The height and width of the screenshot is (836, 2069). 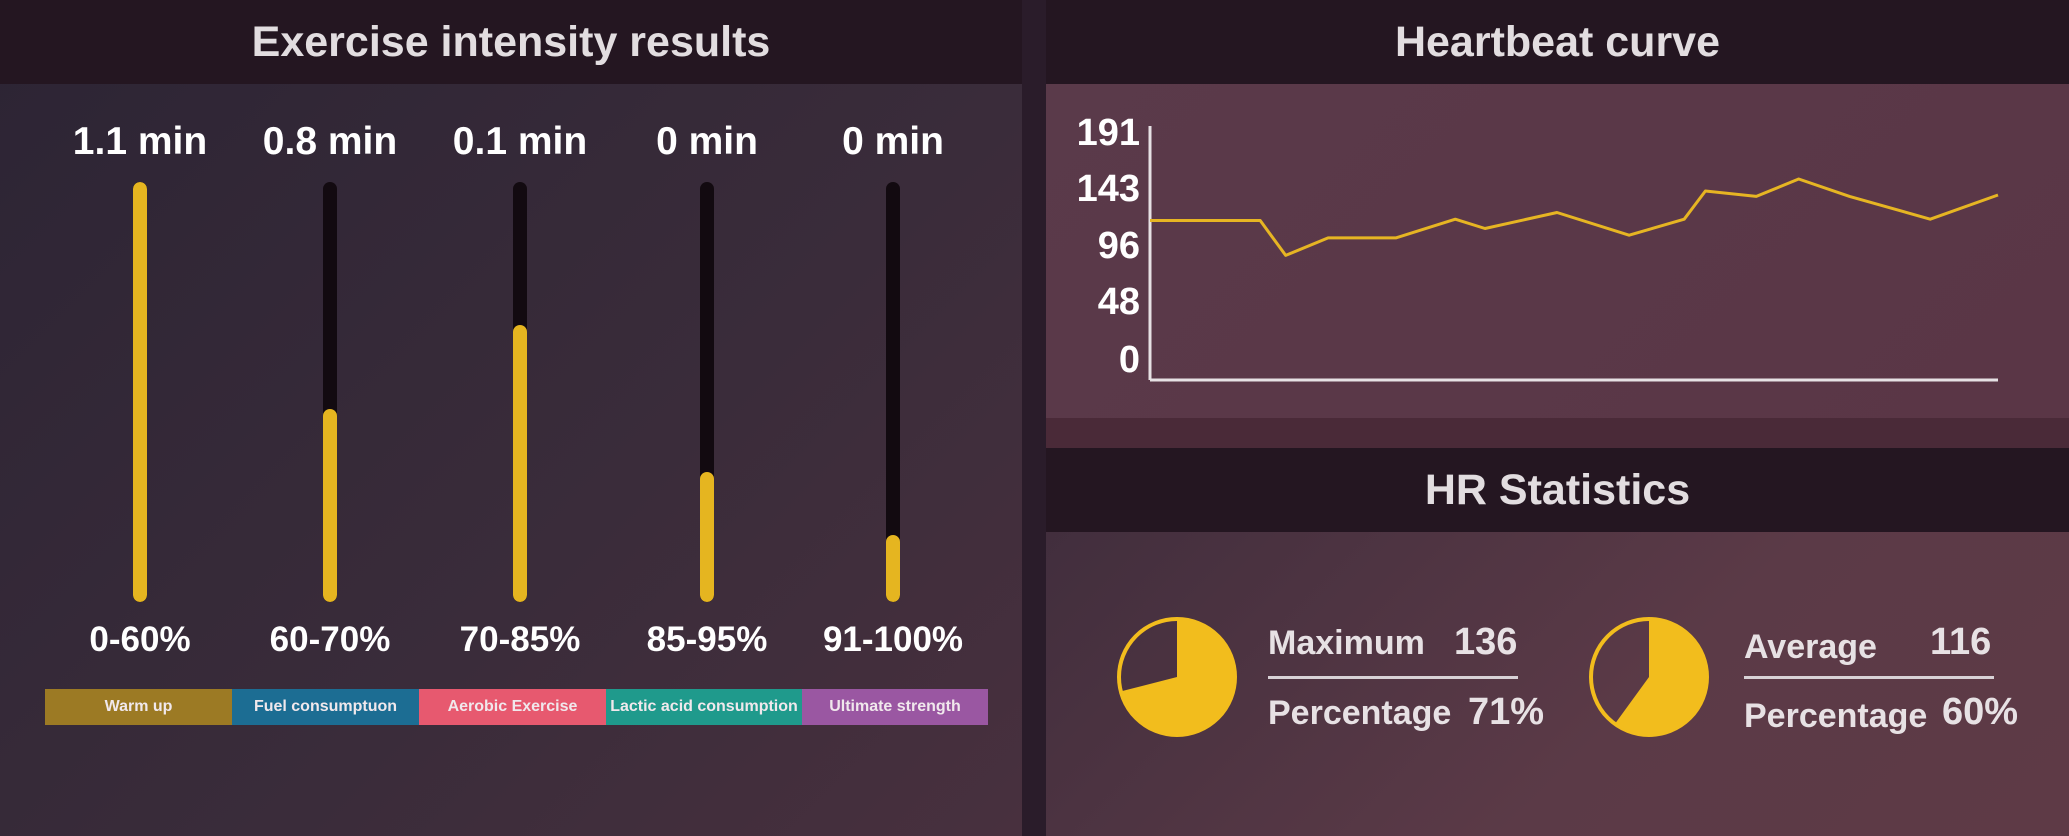 What do you see at coordinates (1836, 716) in the screenshot?
I see `avg-percentage-label: Percentage` at bounding box center [1836, 716].